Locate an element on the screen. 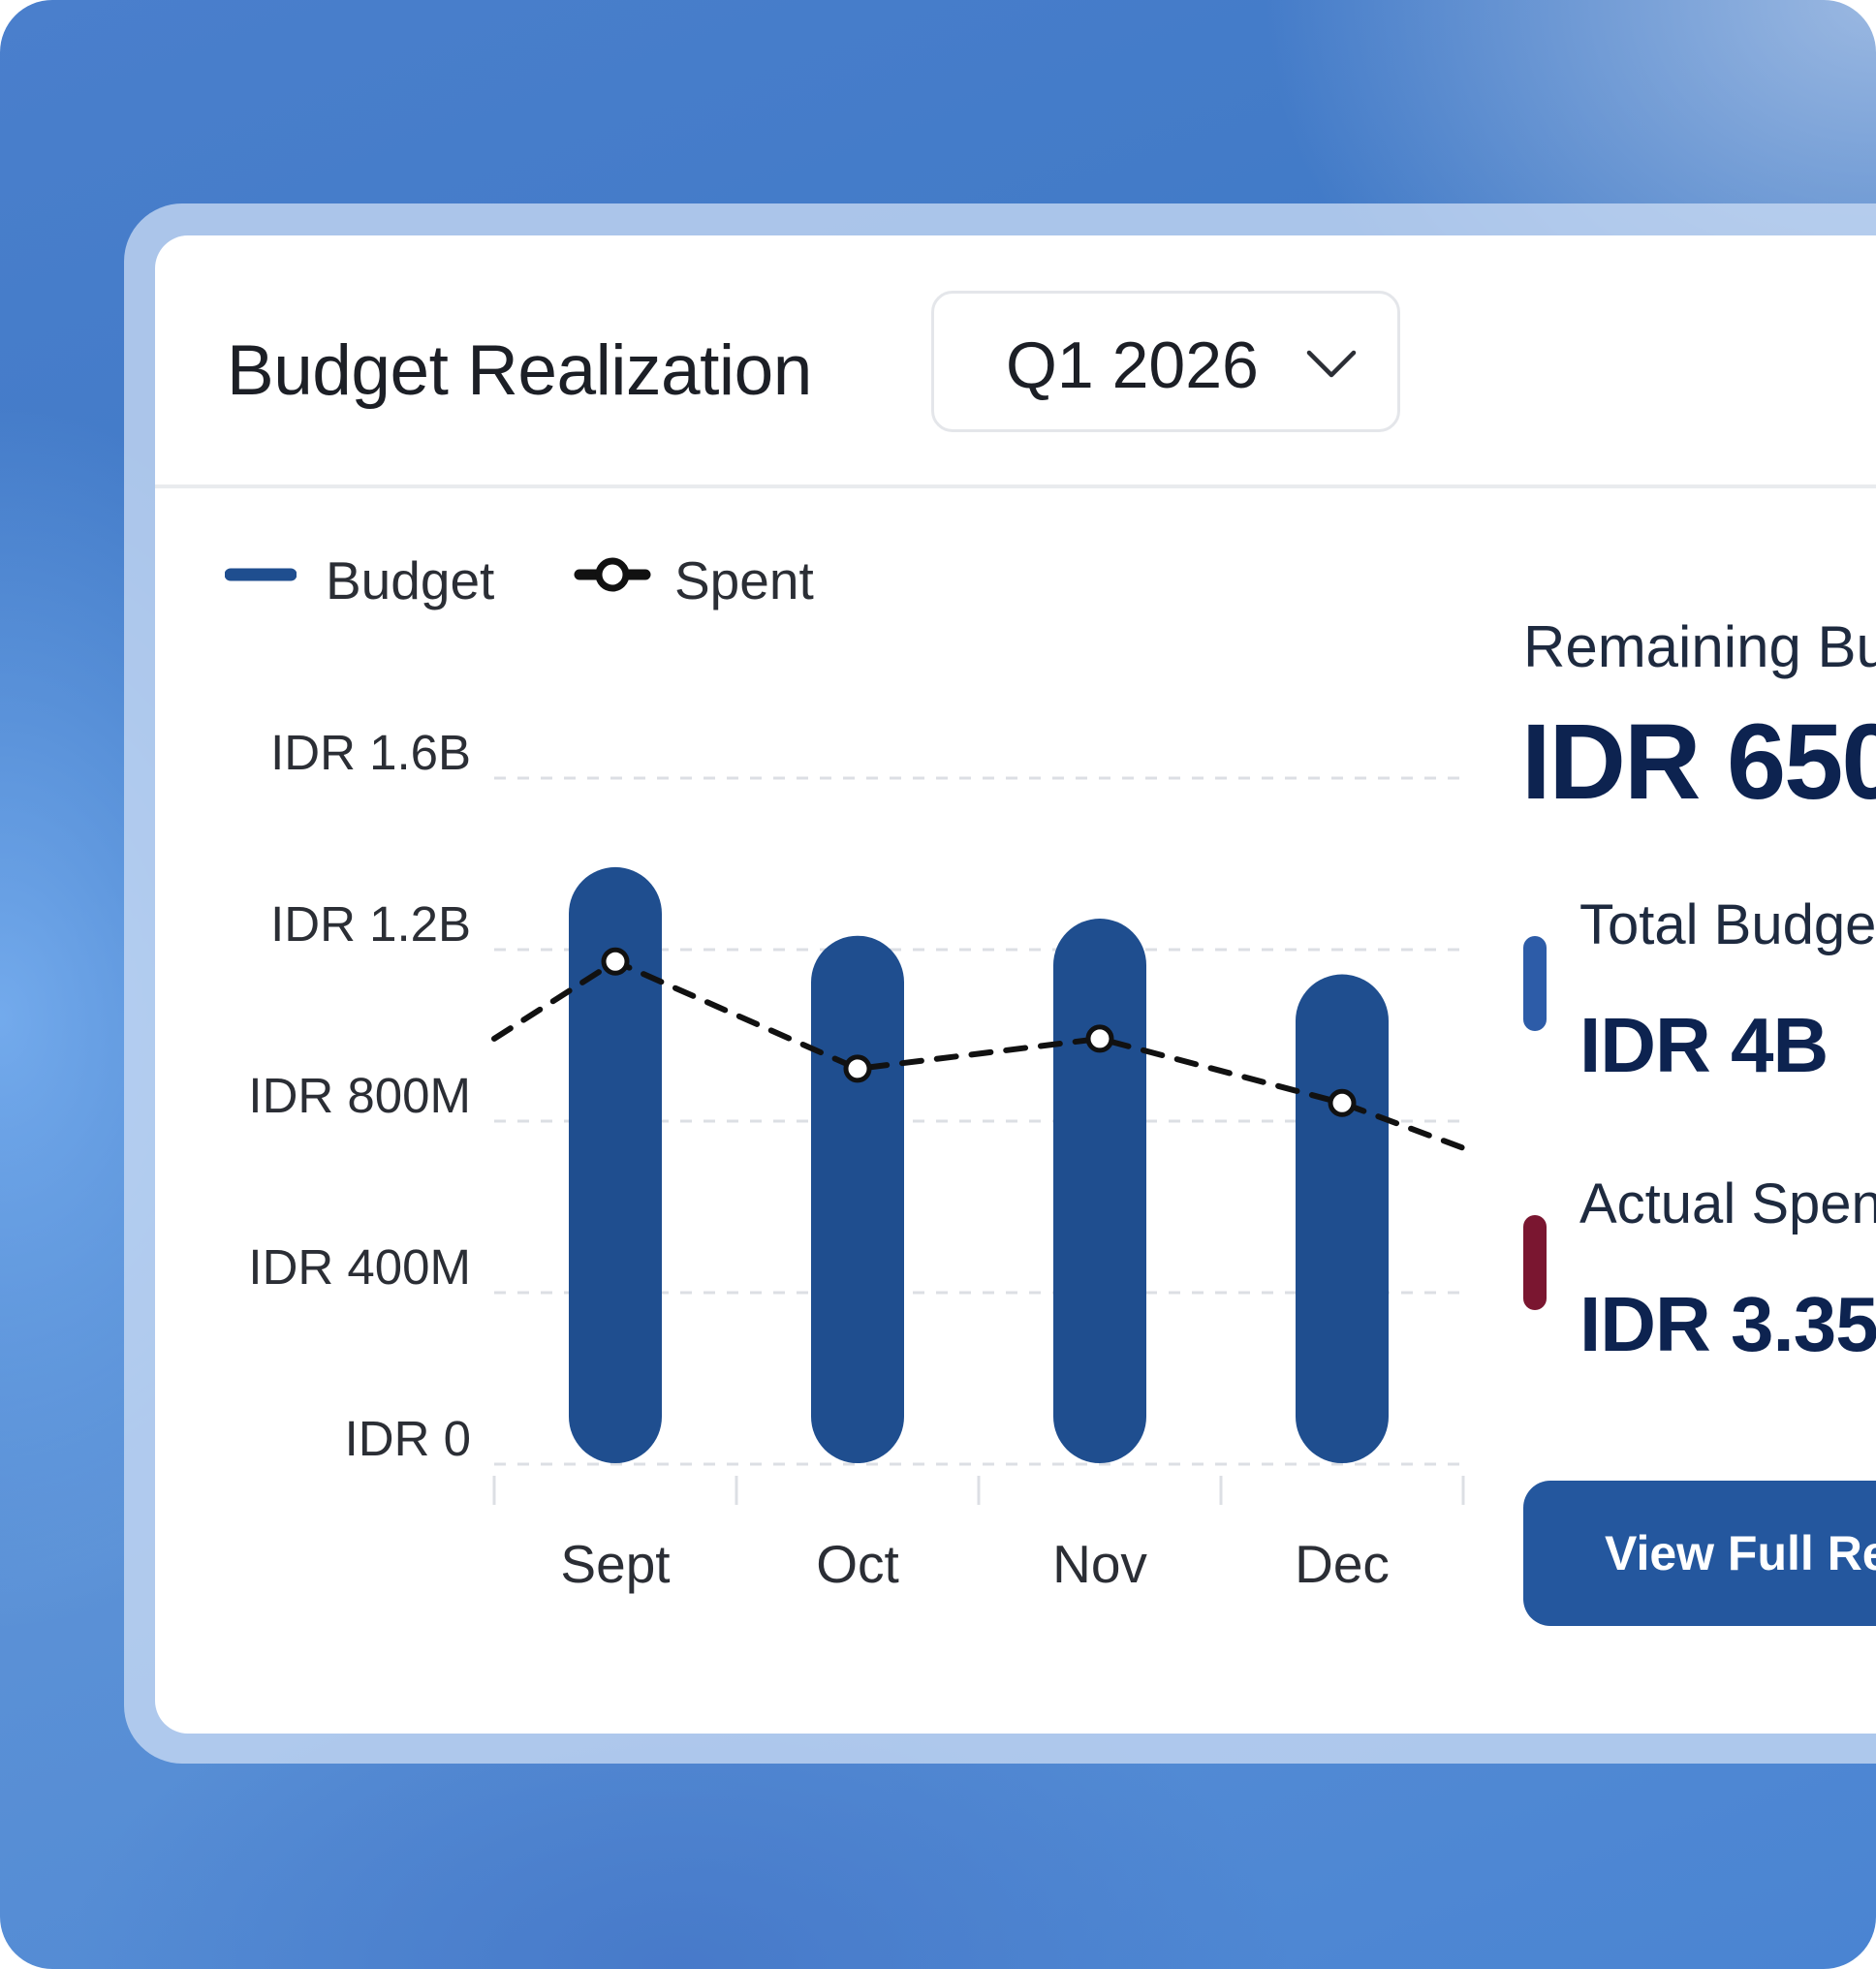 This screenshot has width=1876, height=1969. spent-point-oct is located at coordinates (858, 1068).